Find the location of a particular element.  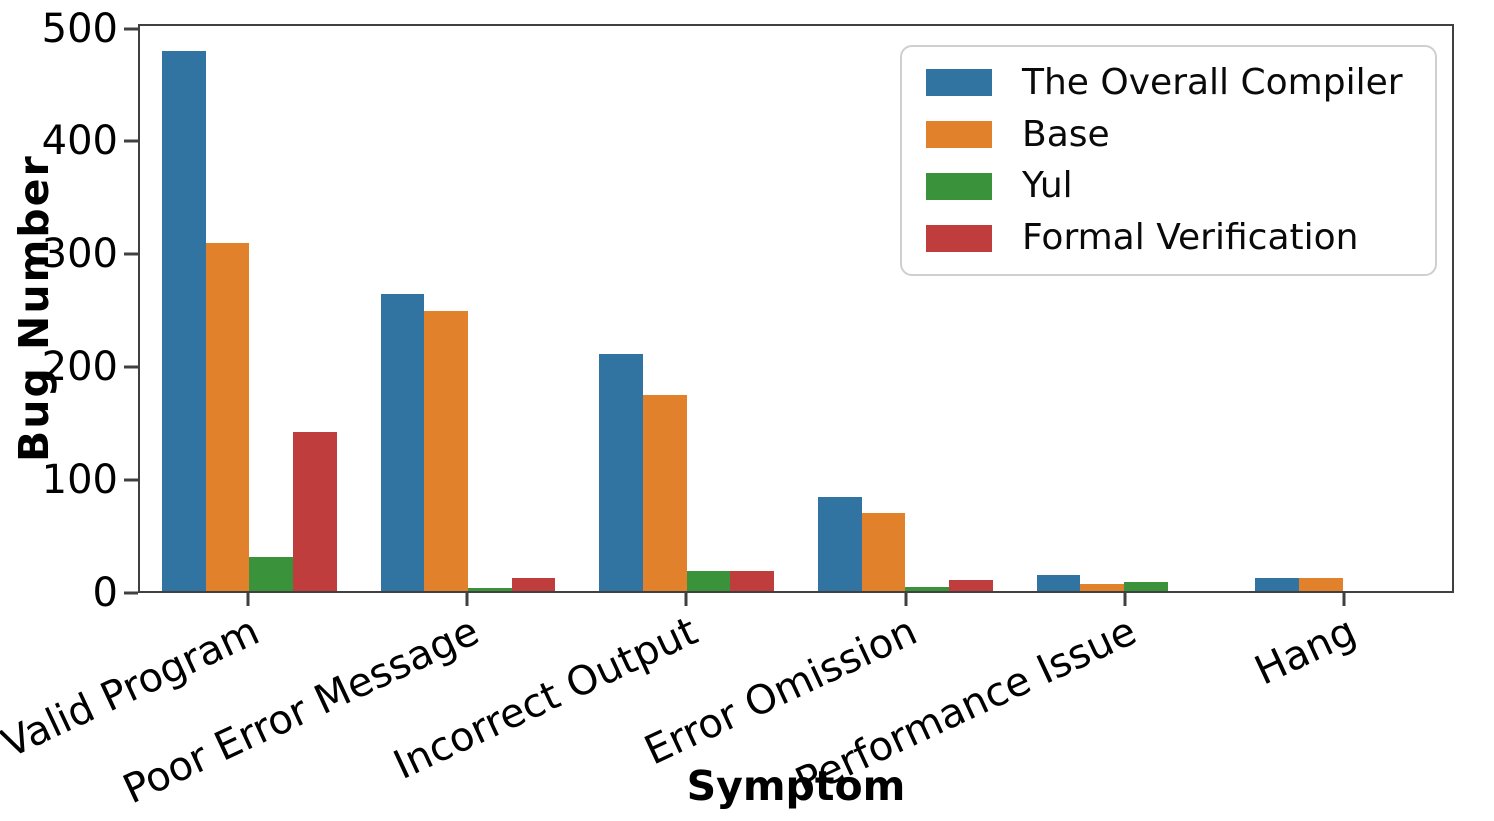

y-tick-label: 300 is located at coordinates (79, 254).